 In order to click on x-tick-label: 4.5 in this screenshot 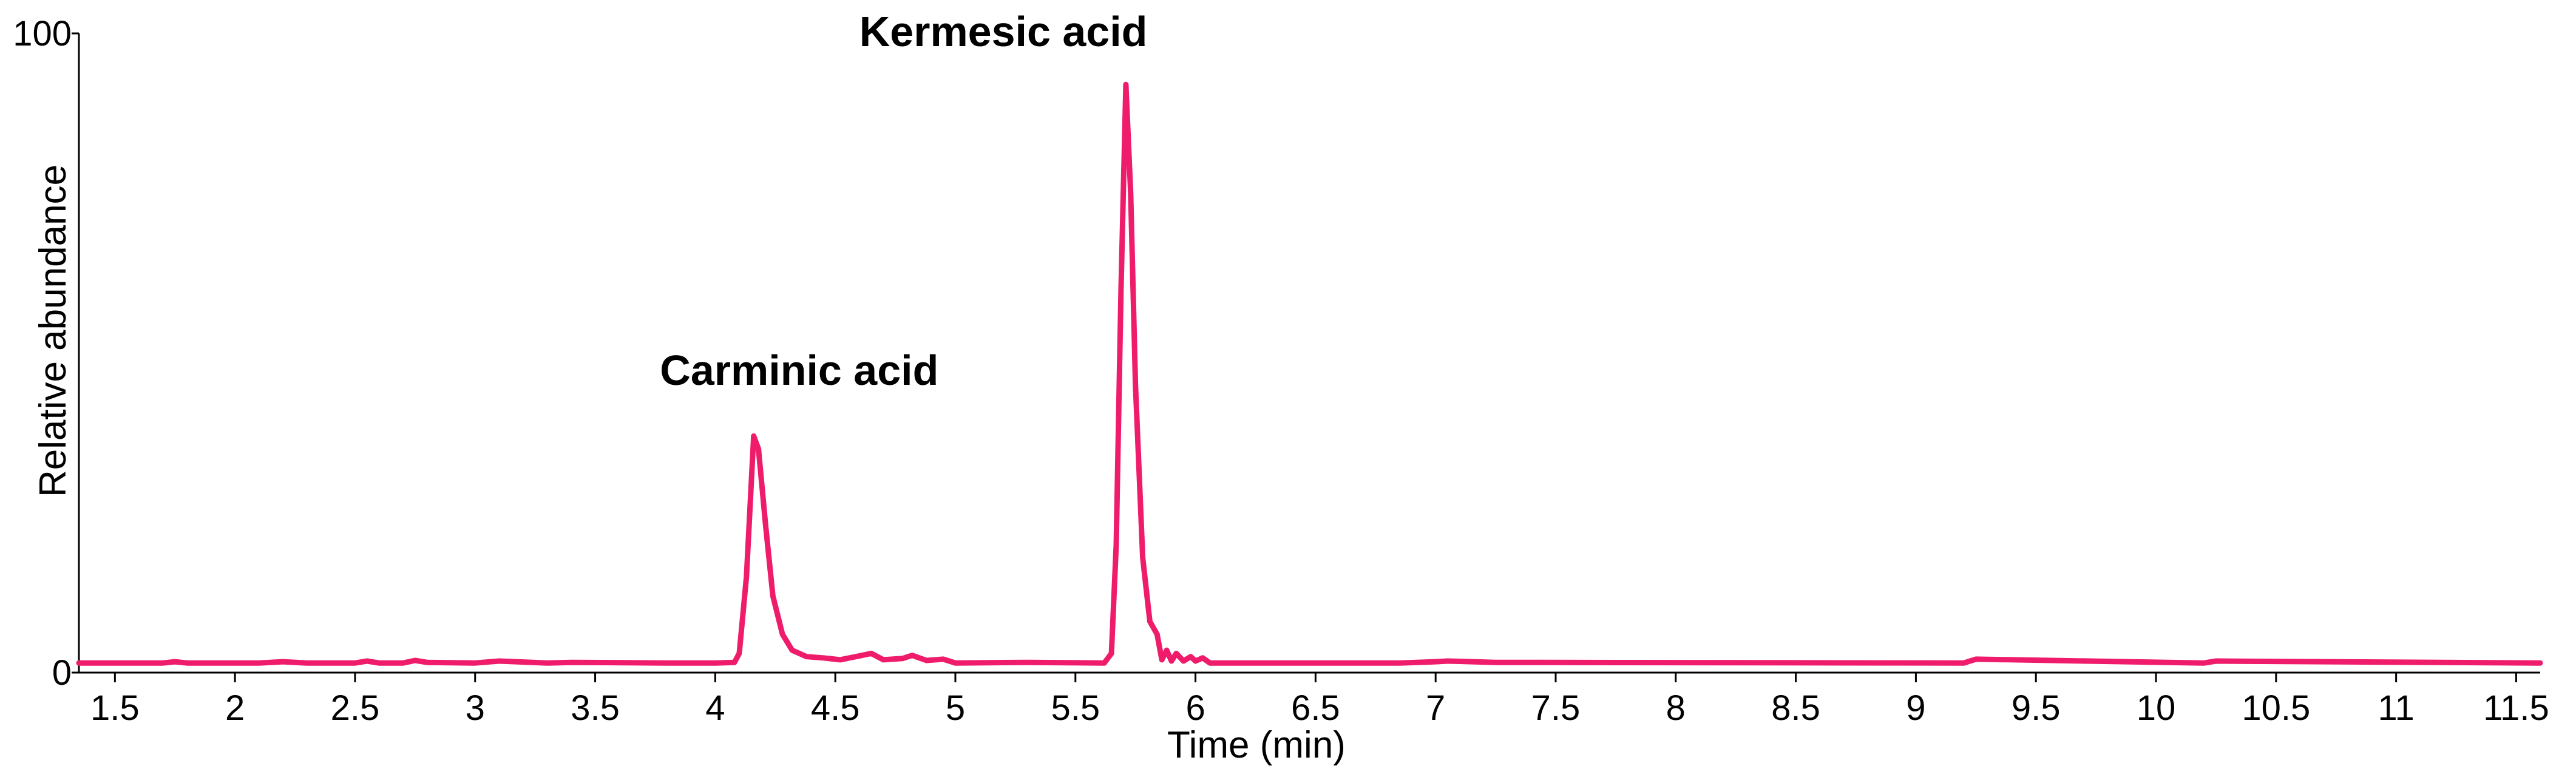, I will do `click(836, 708)`.